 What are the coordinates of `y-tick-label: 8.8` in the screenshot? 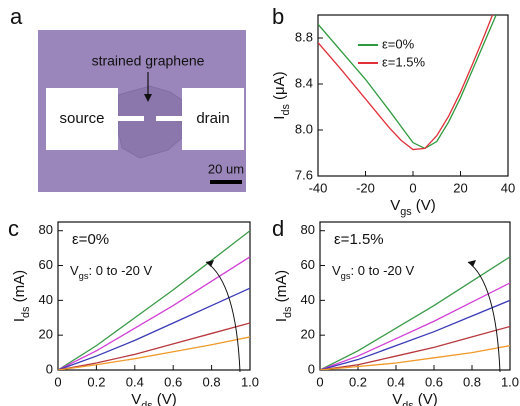 It's located at (304, 36).